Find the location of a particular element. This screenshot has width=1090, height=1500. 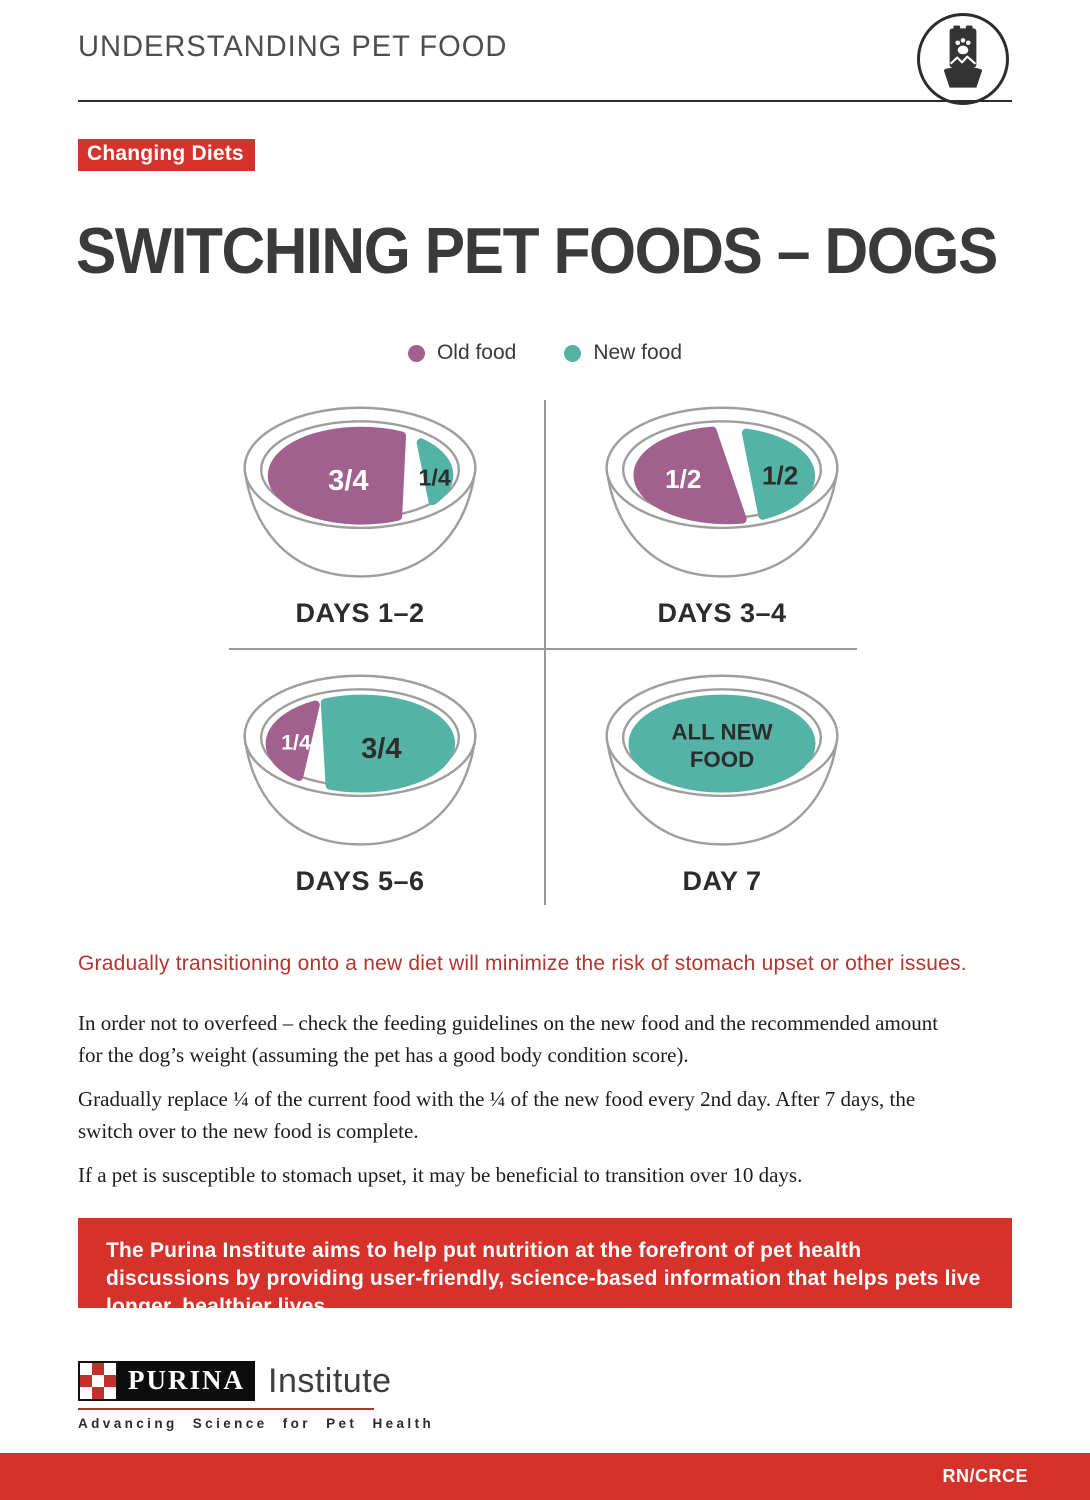

pet-food-icon-graphic is located at coordinates (963, 56).